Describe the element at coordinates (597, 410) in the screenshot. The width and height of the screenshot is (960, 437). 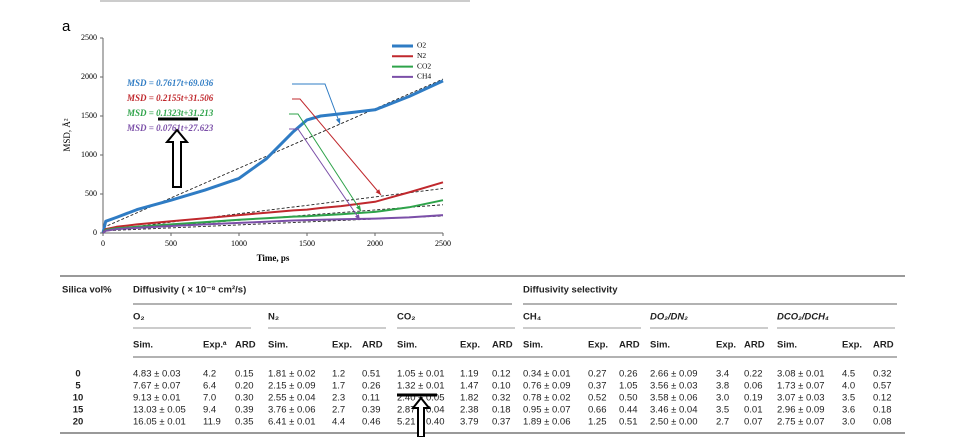
I see `table-cell: 0.66` at that location.